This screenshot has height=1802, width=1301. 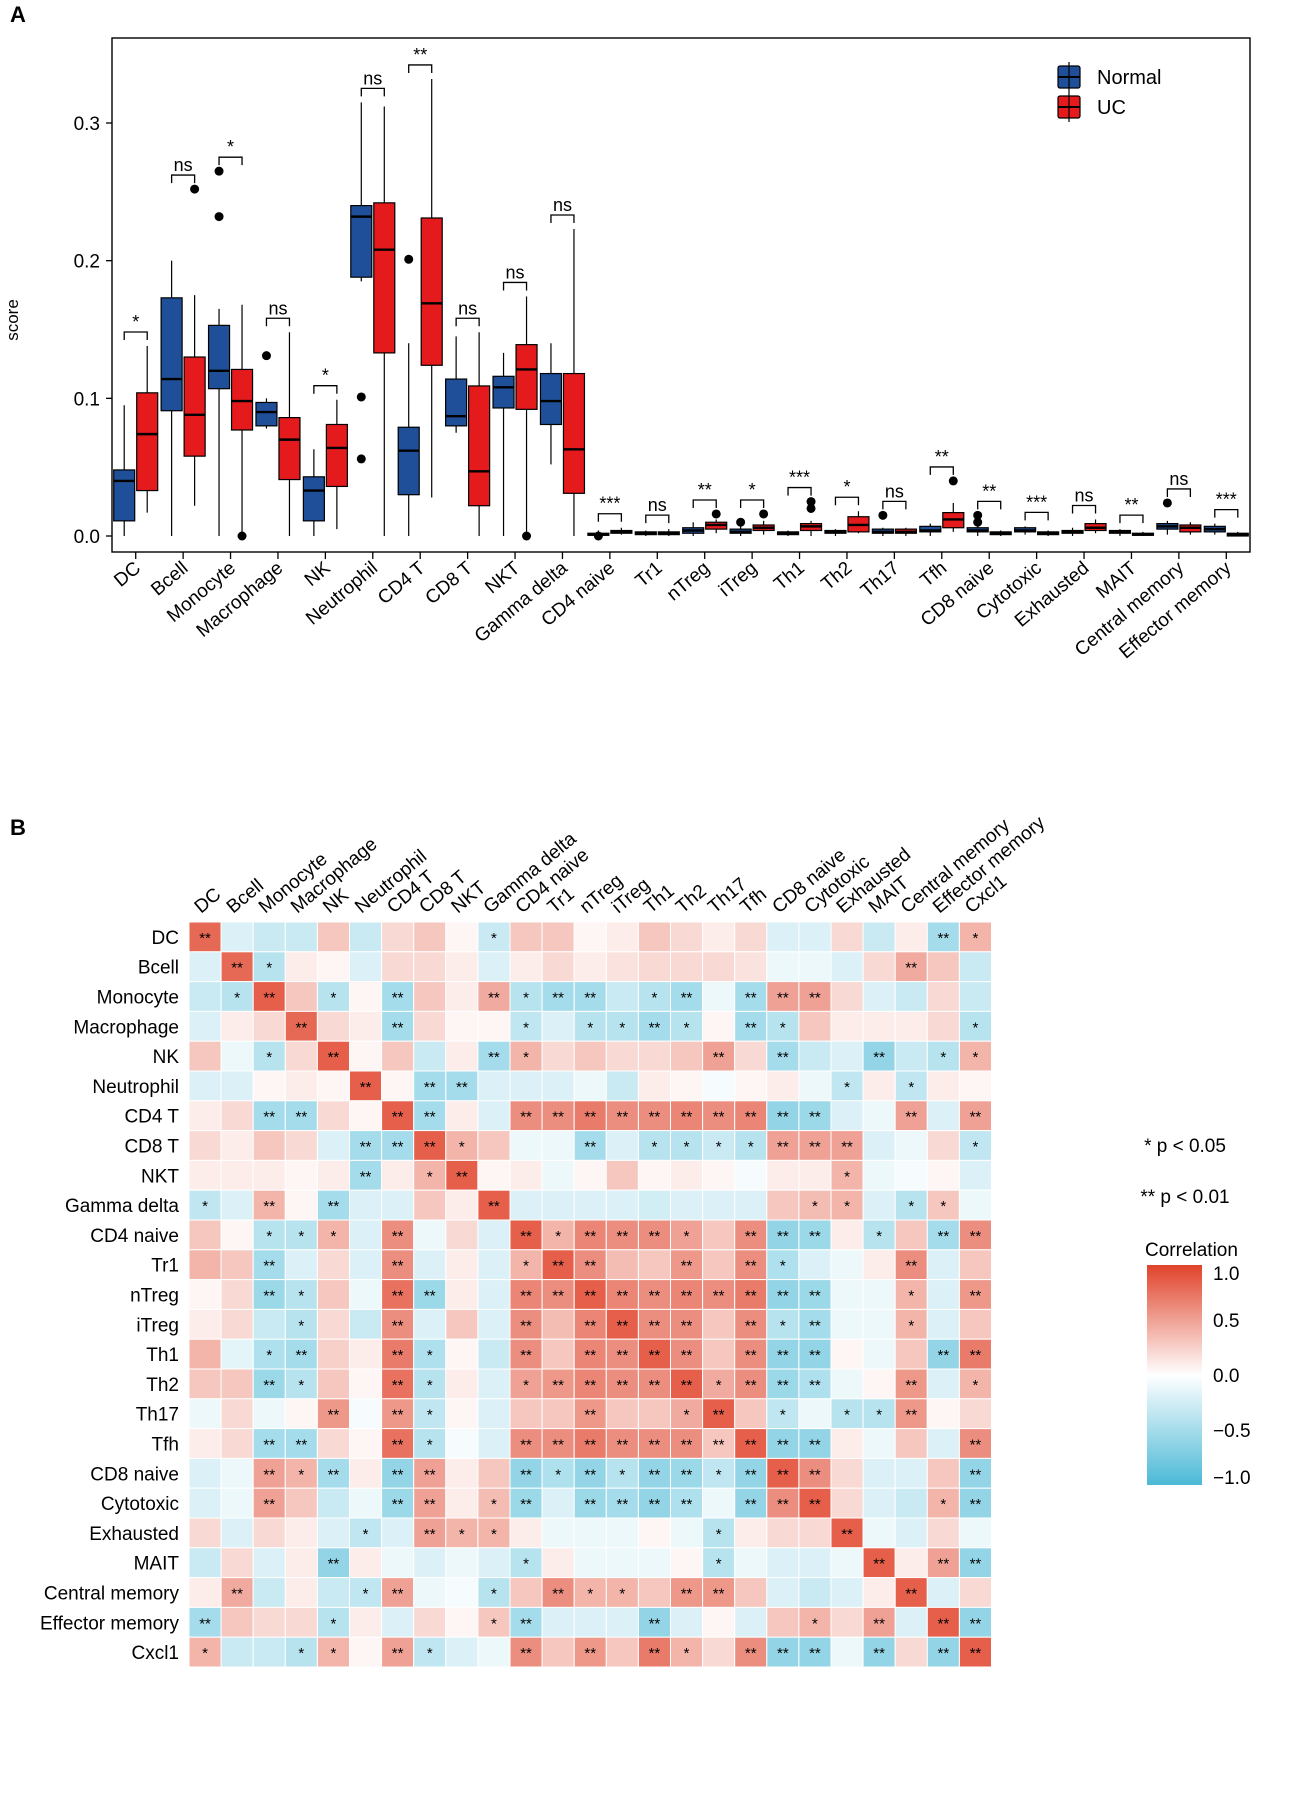 I want to click on row-label: Neutrophil, so click(x=135, y=1087).